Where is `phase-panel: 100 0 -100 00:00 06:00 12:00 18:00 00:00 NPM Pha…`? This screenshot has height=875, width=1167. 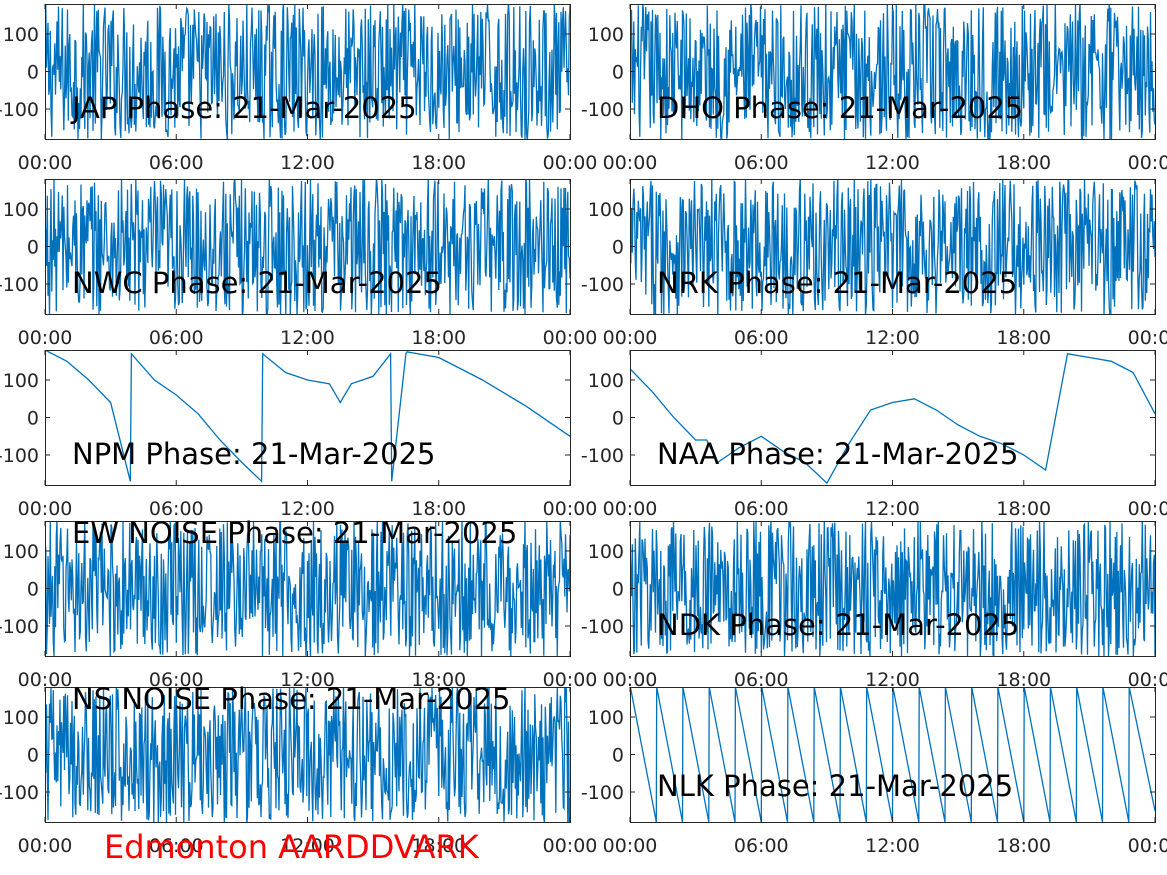 phase-panel: 100 0 -100 00:00 06:00 12:00 18:00 00:00 NPM Pha… is located at coordinates (298, 435).